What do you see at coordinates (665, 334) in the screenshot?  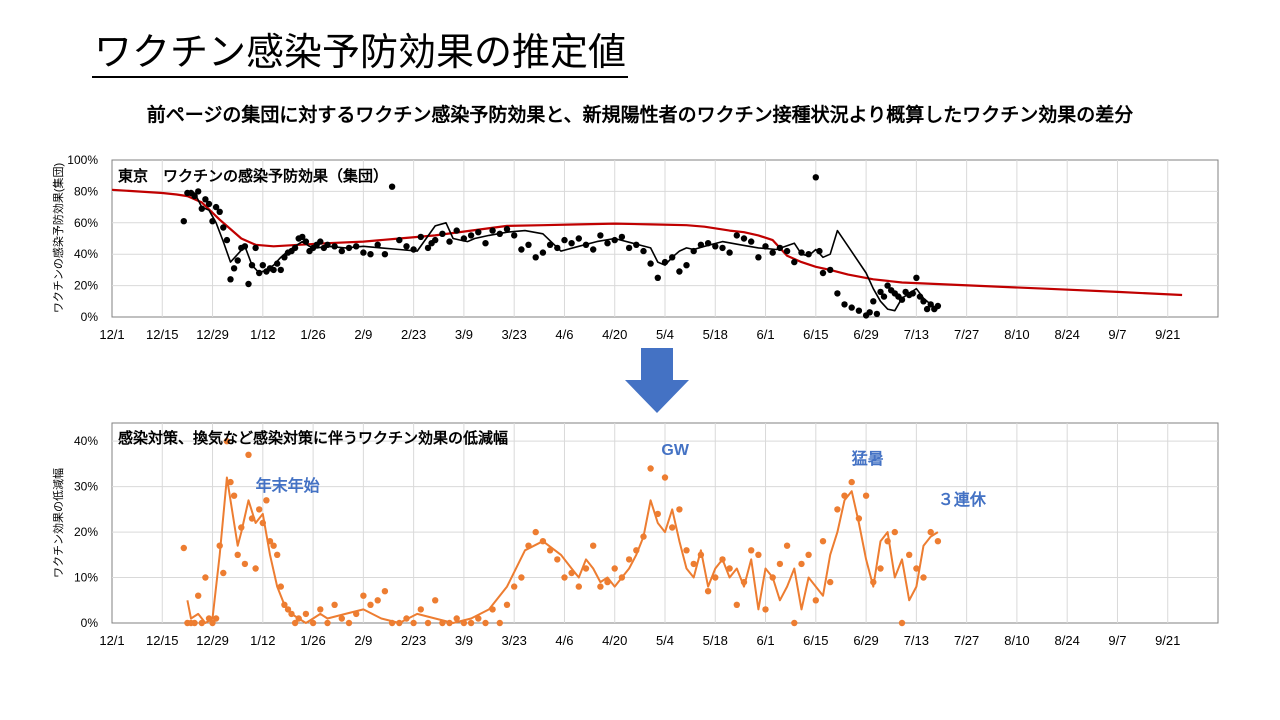 I see `x-tick-label: 5/4` at bounding box center [665, 334].